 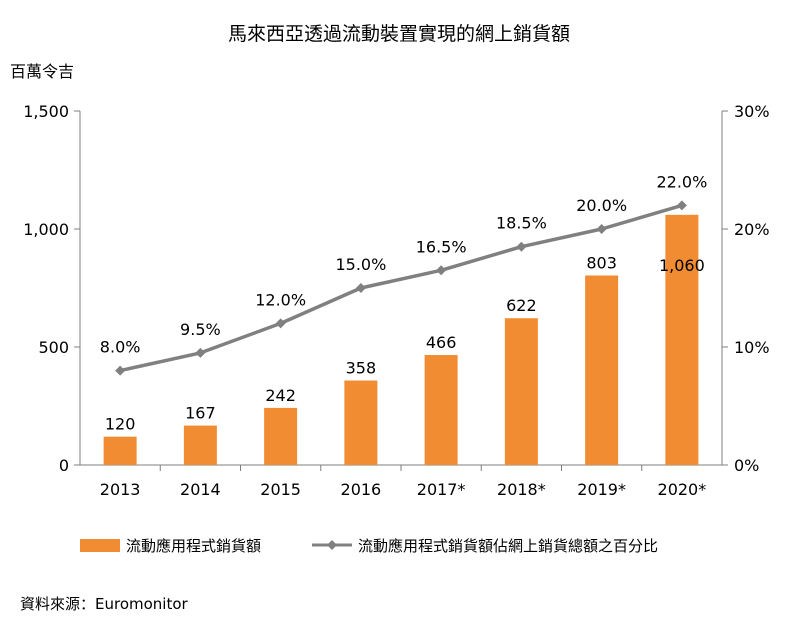 What do you see at coordinates (53, 347) in the screenshot?
I see `left-y-tick-label: 500` at bounding box center [53, 347].